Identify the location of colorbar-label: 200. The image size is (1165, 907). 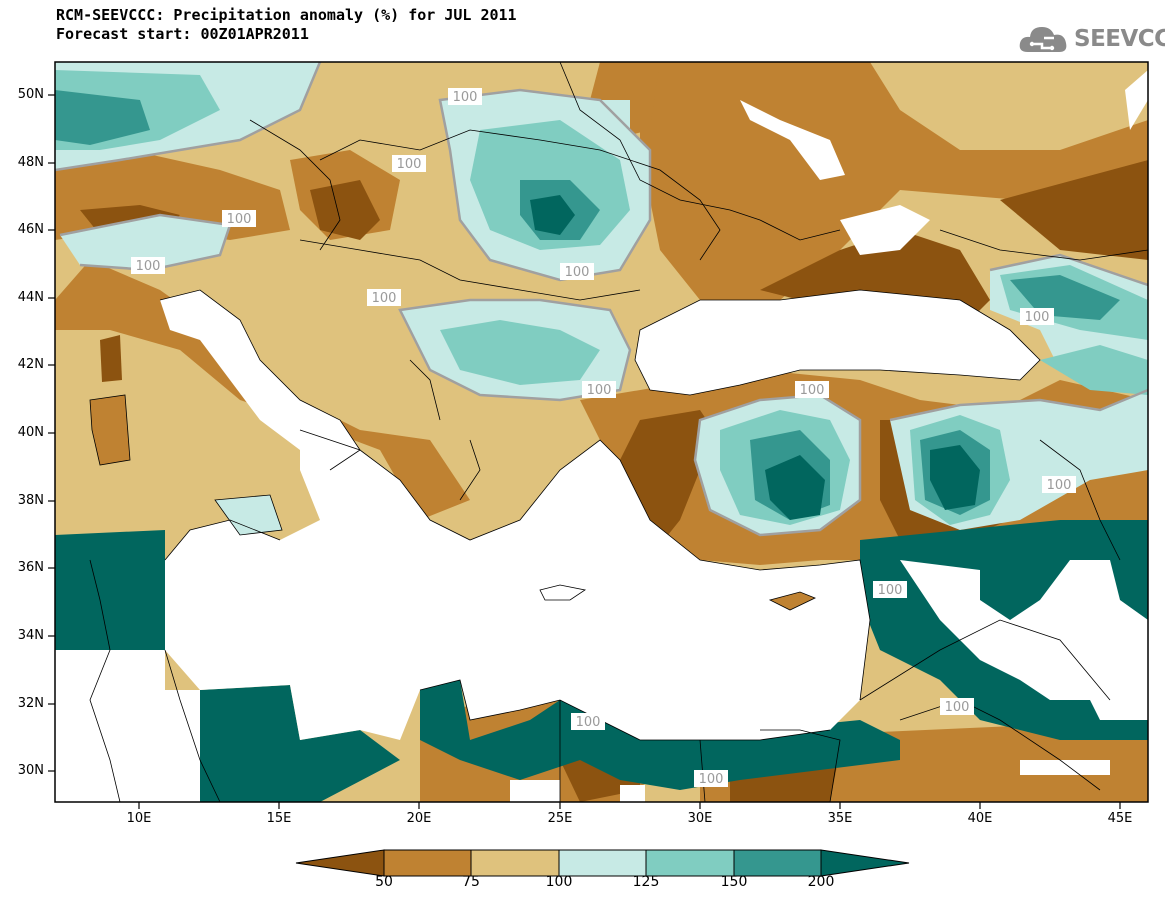
(821, 882).